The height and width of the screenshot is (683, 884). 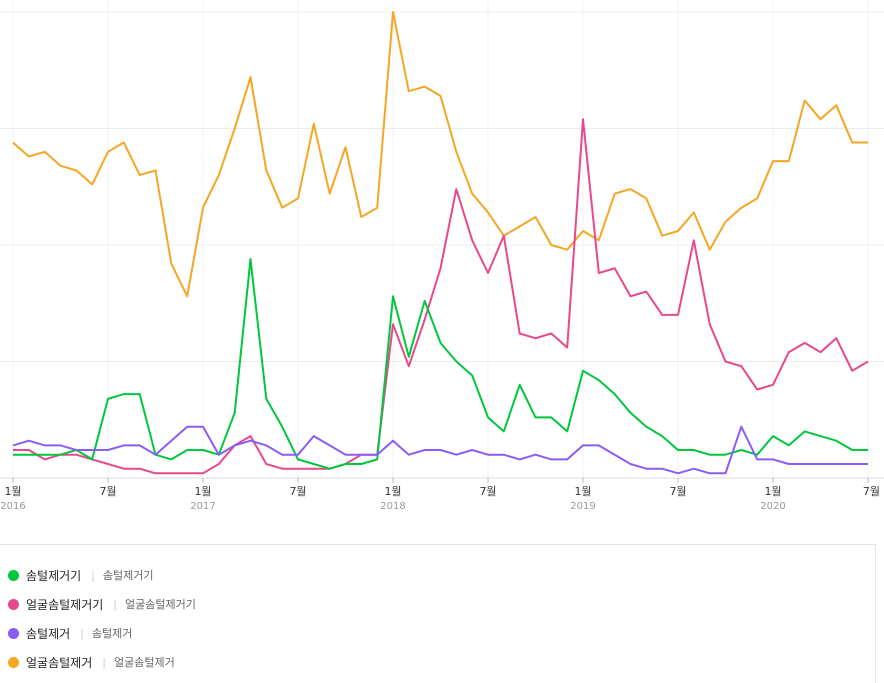 I want to click on tick-year-label: 2020, so click(x=772, y=506).